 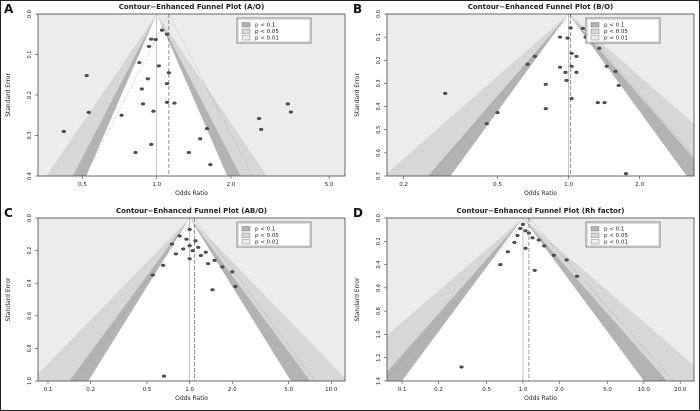 I want to click on x-tick-label: 5.0, so click(x=329, y=185).